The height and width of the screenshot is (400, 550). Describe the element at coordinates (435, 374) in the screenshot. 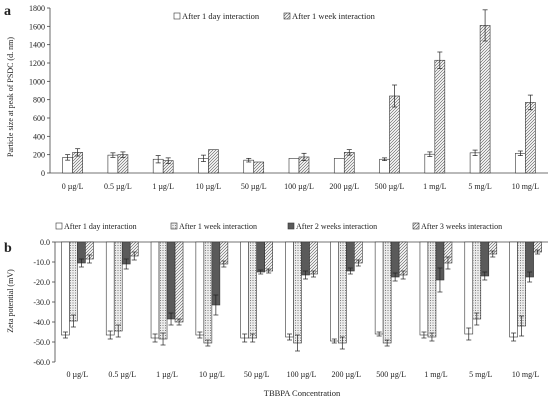

I see `panel-b-xtick-label: 1 mg/L` at that location.